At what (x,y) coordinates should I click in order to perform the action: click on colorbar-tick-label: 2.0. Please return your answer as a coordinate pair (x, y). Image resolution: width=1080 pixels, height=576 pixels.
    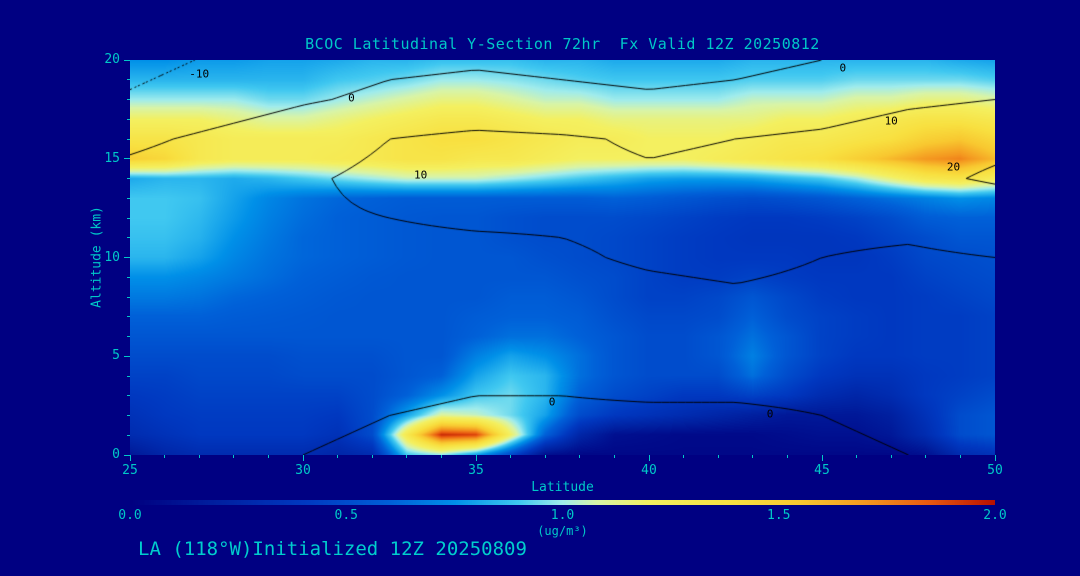
    Looking at the image, I should click on (995, 515).